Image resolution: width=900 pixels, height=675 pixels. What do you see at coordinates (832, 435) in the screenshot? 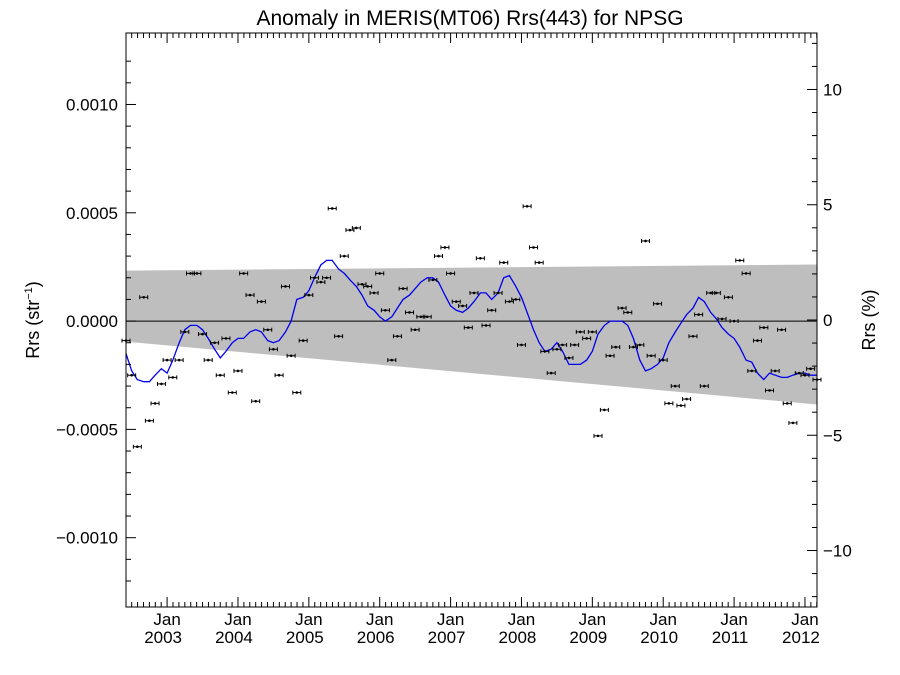
I see `right-tick-label: −5` at bounding box center [832, 435].